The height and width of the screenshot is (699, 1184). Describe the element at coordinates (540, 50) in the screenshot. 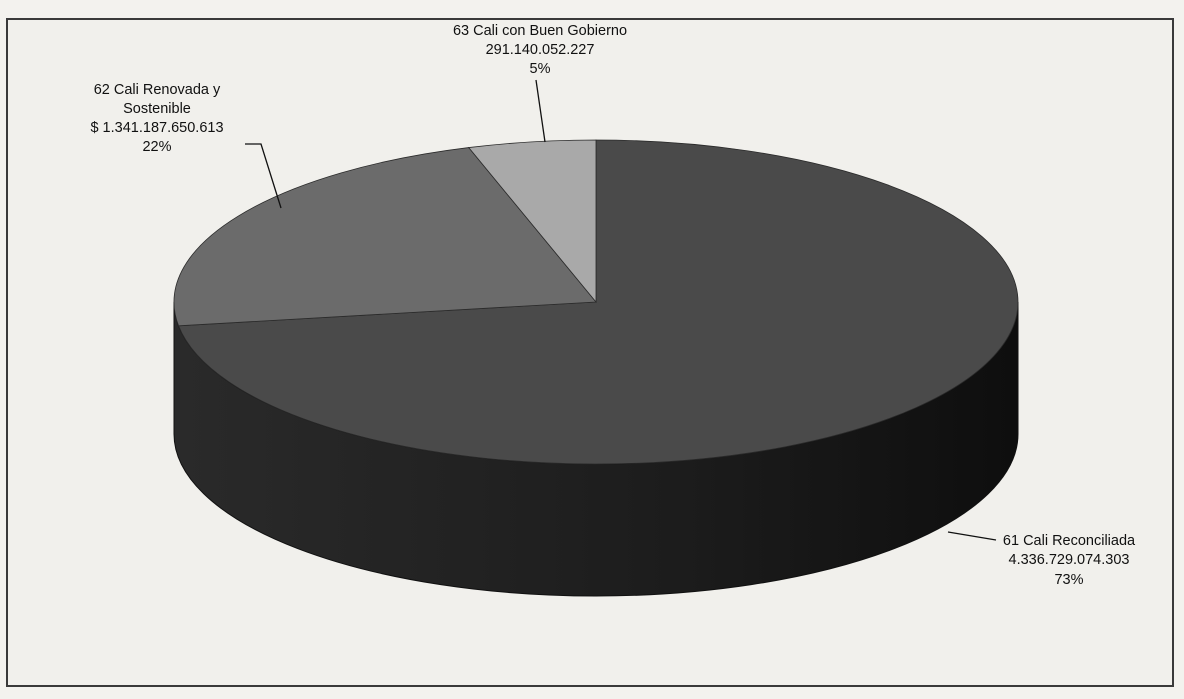

I see `slice-label-63-value: 291.140.052.227` at that location.